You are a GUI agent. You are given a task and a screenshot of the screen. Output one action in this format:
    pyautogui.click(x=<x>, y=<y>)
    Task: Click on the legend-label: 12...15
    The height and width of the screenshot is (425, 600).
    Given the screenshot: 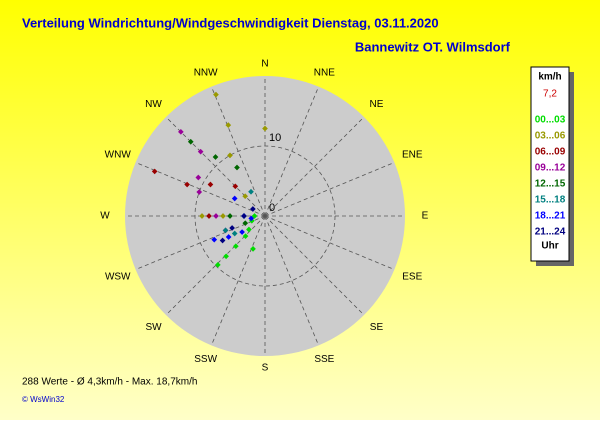 What is the action you would take?
    pyautogui.click(x=550, y=184)
    